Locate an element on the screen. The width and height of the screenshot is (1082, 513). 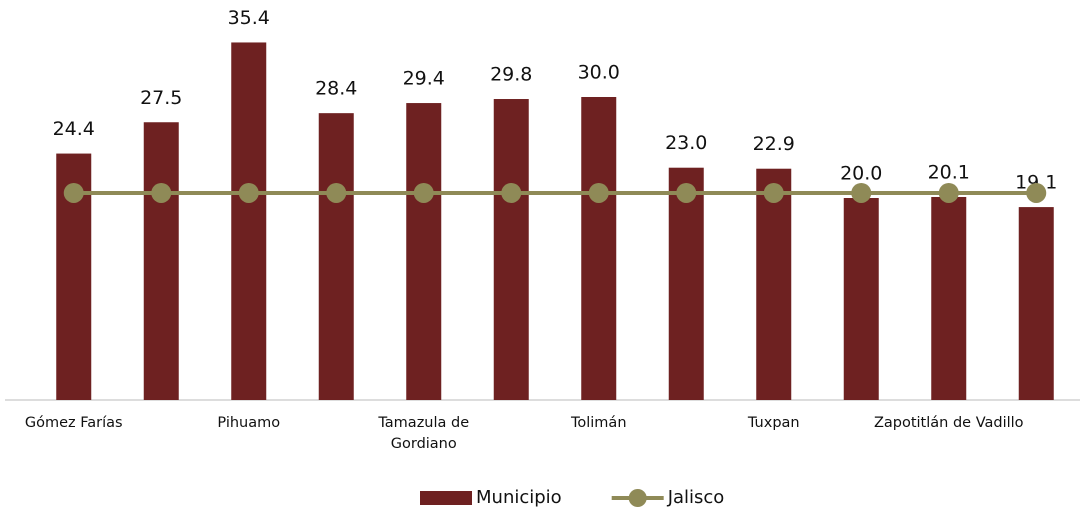
data-label: 29.8 is located at coordinates (511, 75).